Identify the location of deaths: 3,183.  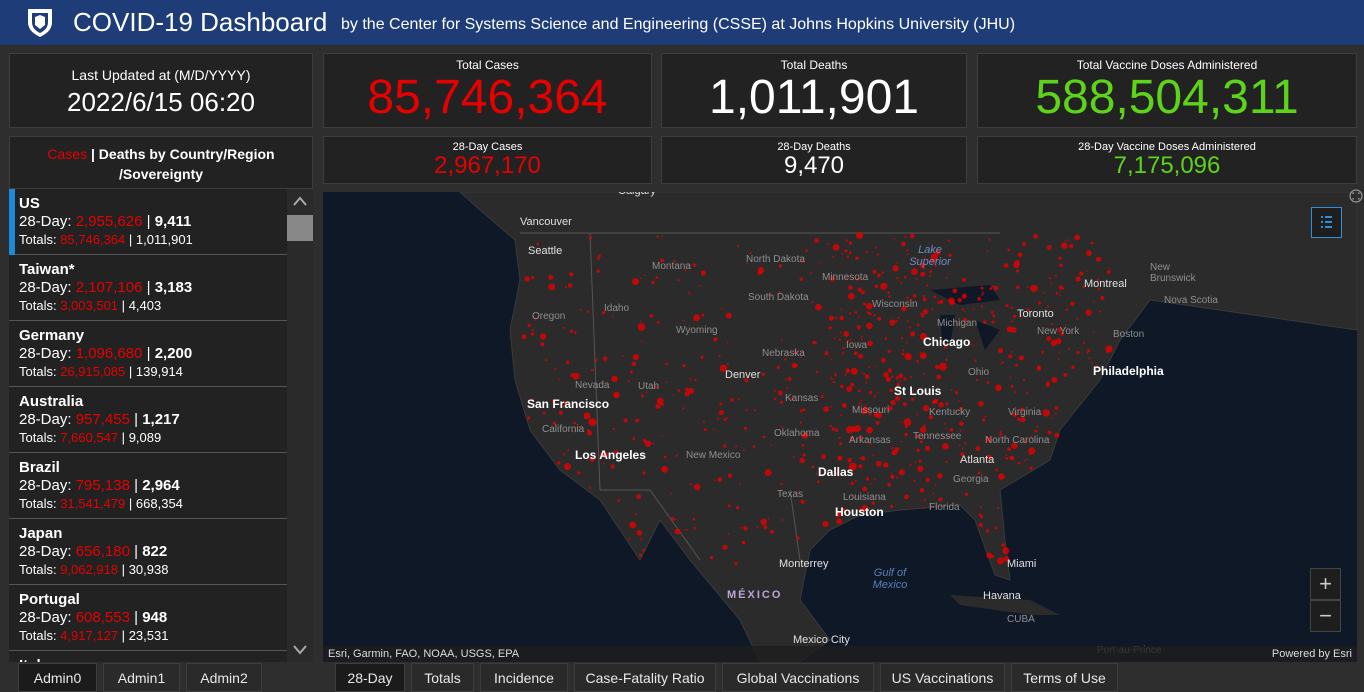
(173, 287).